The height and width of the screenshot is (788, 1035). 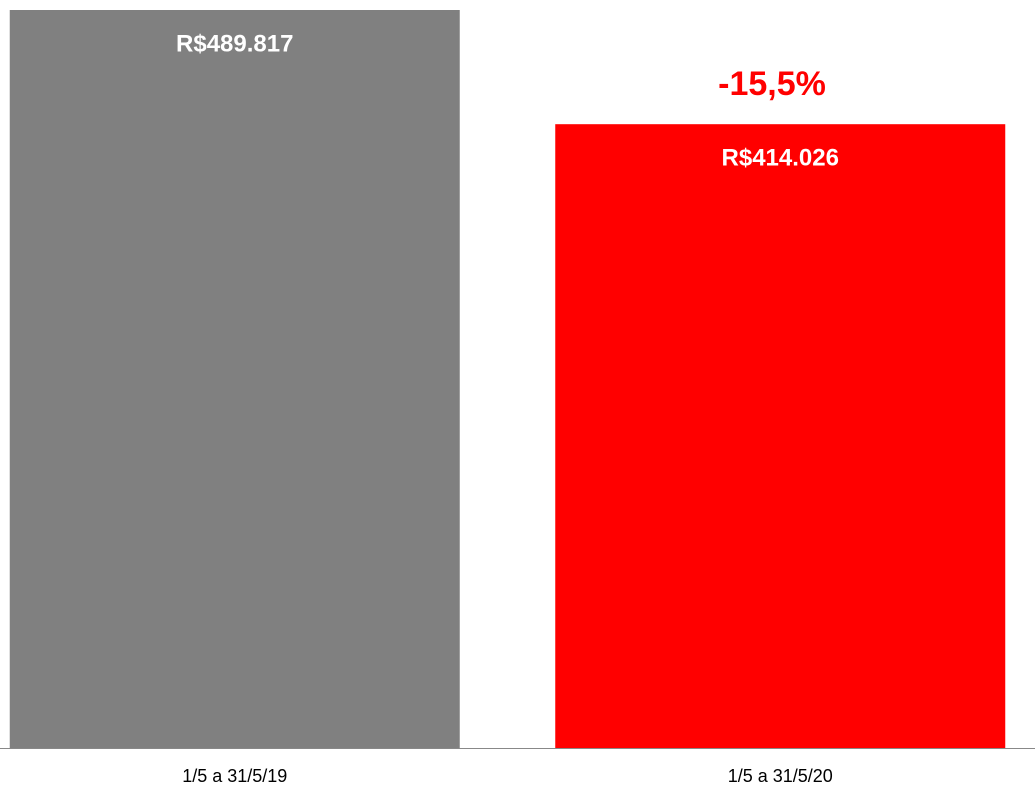 I want to click on change-annotation: -15,5%, so click(x=772, y=84).